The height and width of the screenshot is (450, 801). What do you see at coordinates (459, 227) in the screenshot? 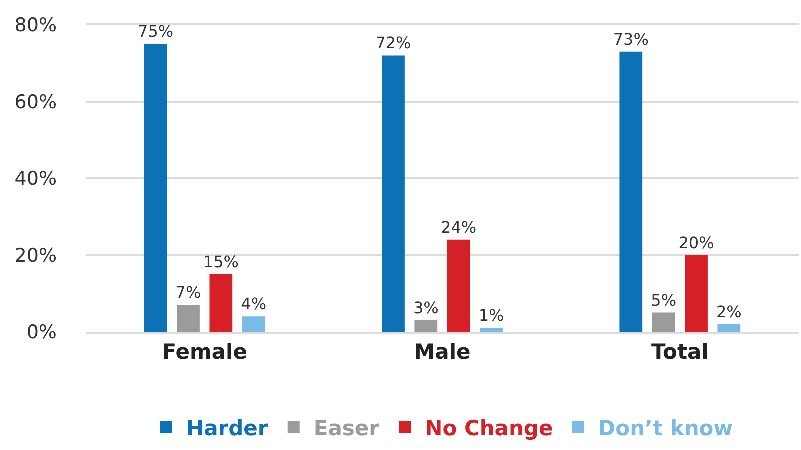
I see `data-label: 24%` at bounding box center [459, 227].